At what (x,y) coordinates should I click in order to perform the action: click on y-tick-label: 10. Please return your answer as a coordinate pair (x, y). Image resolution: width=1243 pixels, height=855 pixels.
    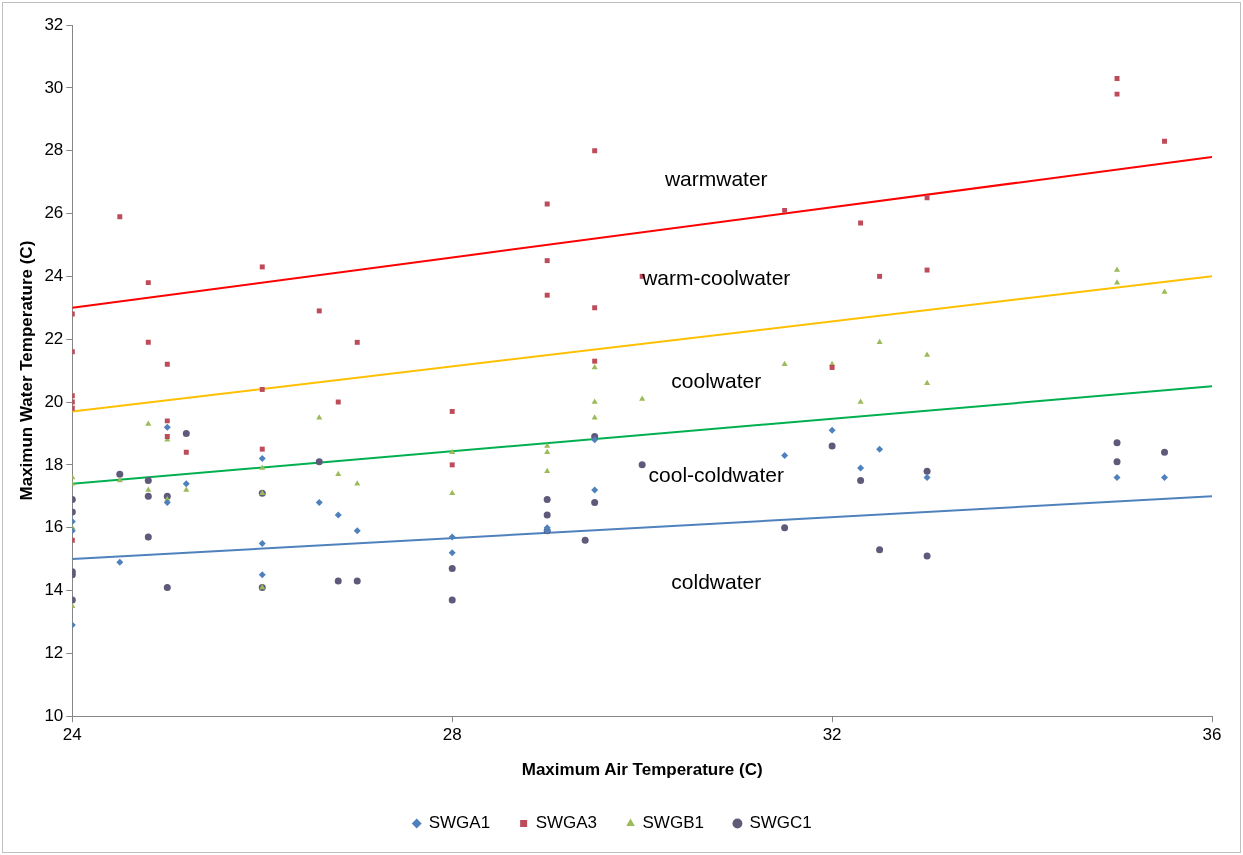
    Looking at the image, I should click on (54, 715).